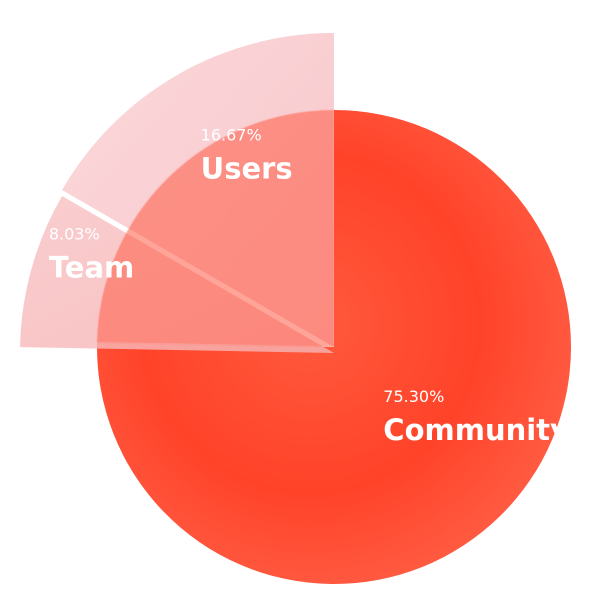 This screenshot has width=590, height=590. I want to click on data-label-community-name: Community, so click(476, 430).